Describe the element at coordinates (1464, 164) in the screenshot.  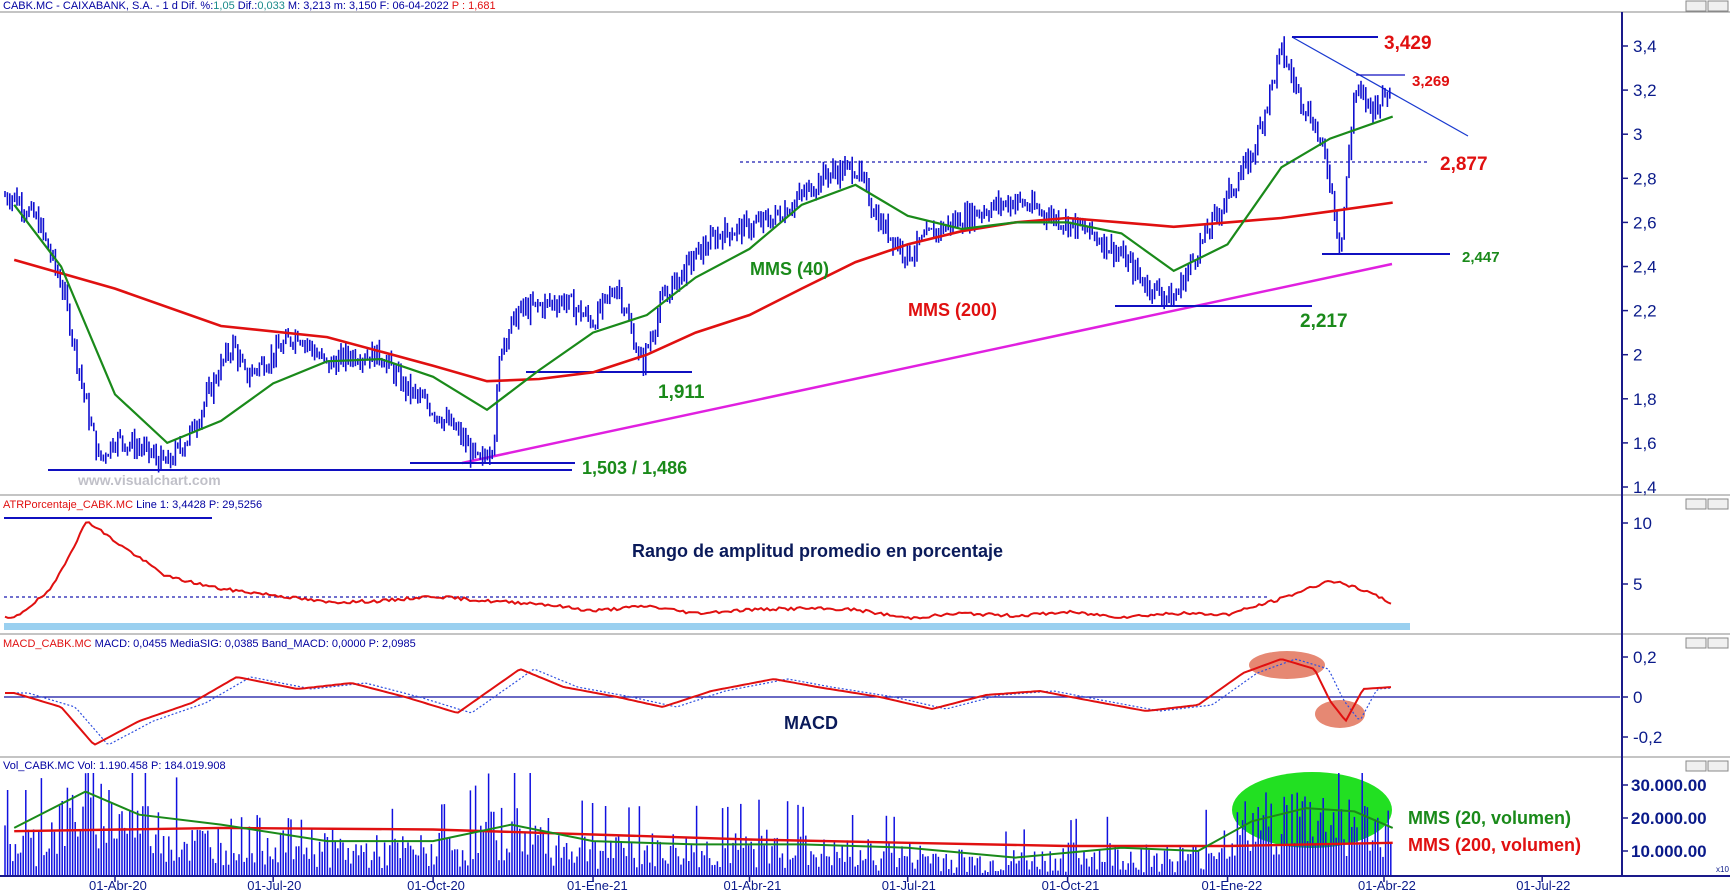
I see `annotation-2877: 2,877` at that location.